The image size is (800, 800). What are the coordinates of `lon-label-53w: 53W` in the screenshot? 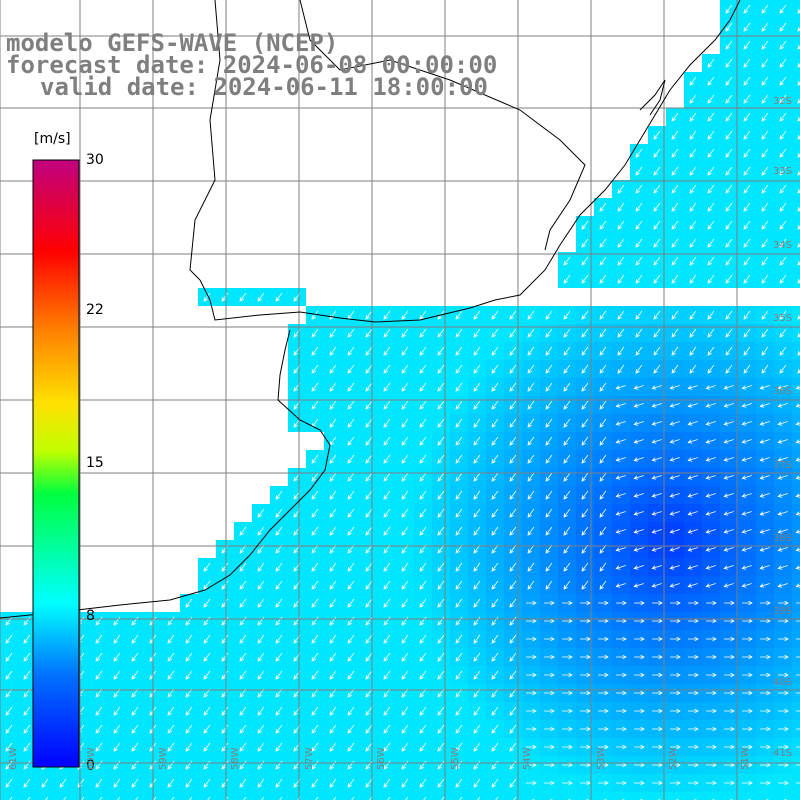 It's located at (601, 758).